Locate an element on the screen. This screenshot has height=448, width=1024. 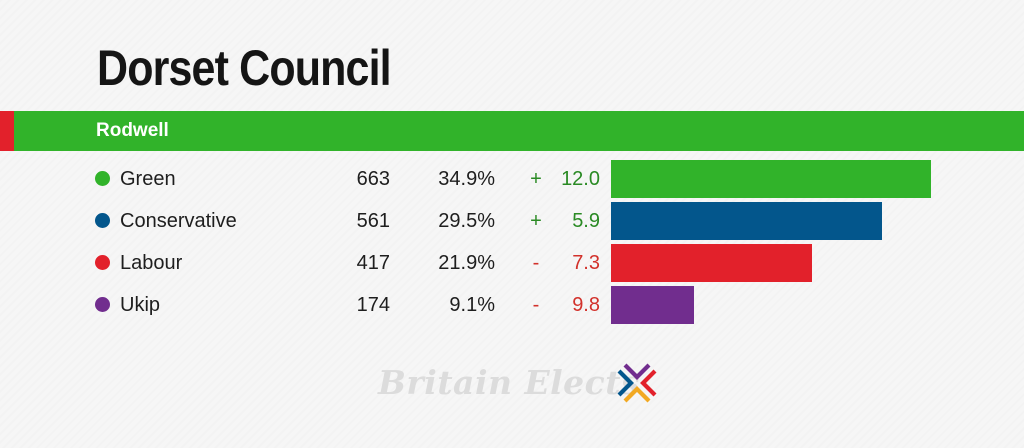
brand-name: Britain Elects is located at coordinates (509, 382).